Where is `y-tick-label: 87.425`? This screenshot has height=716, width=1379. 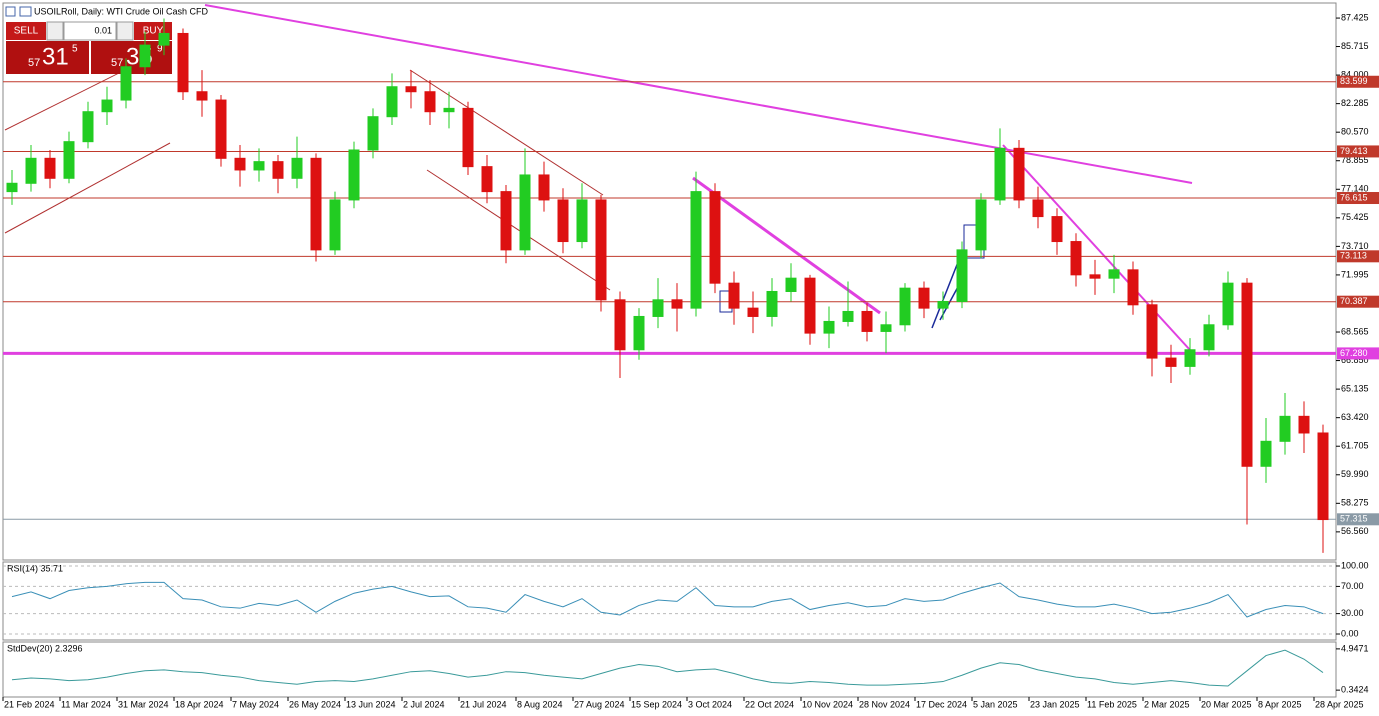 y-tick-label: 87.425 is located at coordinates (1355, 17).